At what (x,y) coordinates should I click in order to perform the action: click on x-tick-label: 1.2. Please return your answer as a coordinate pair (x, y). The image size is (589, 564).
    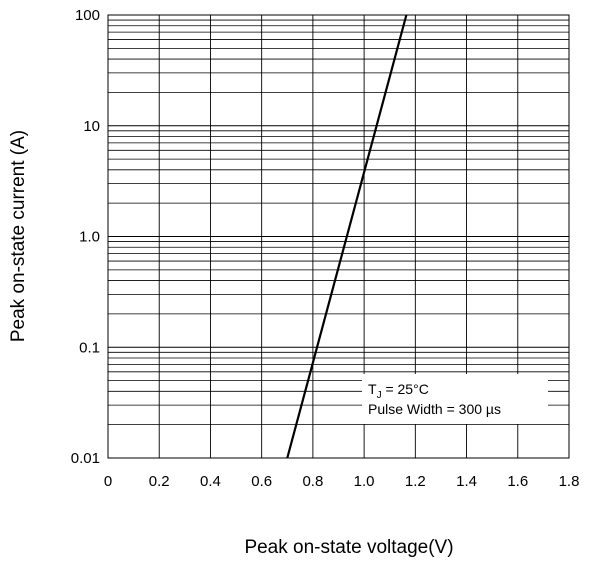
    Looking at the image, I should click on (415, 481).